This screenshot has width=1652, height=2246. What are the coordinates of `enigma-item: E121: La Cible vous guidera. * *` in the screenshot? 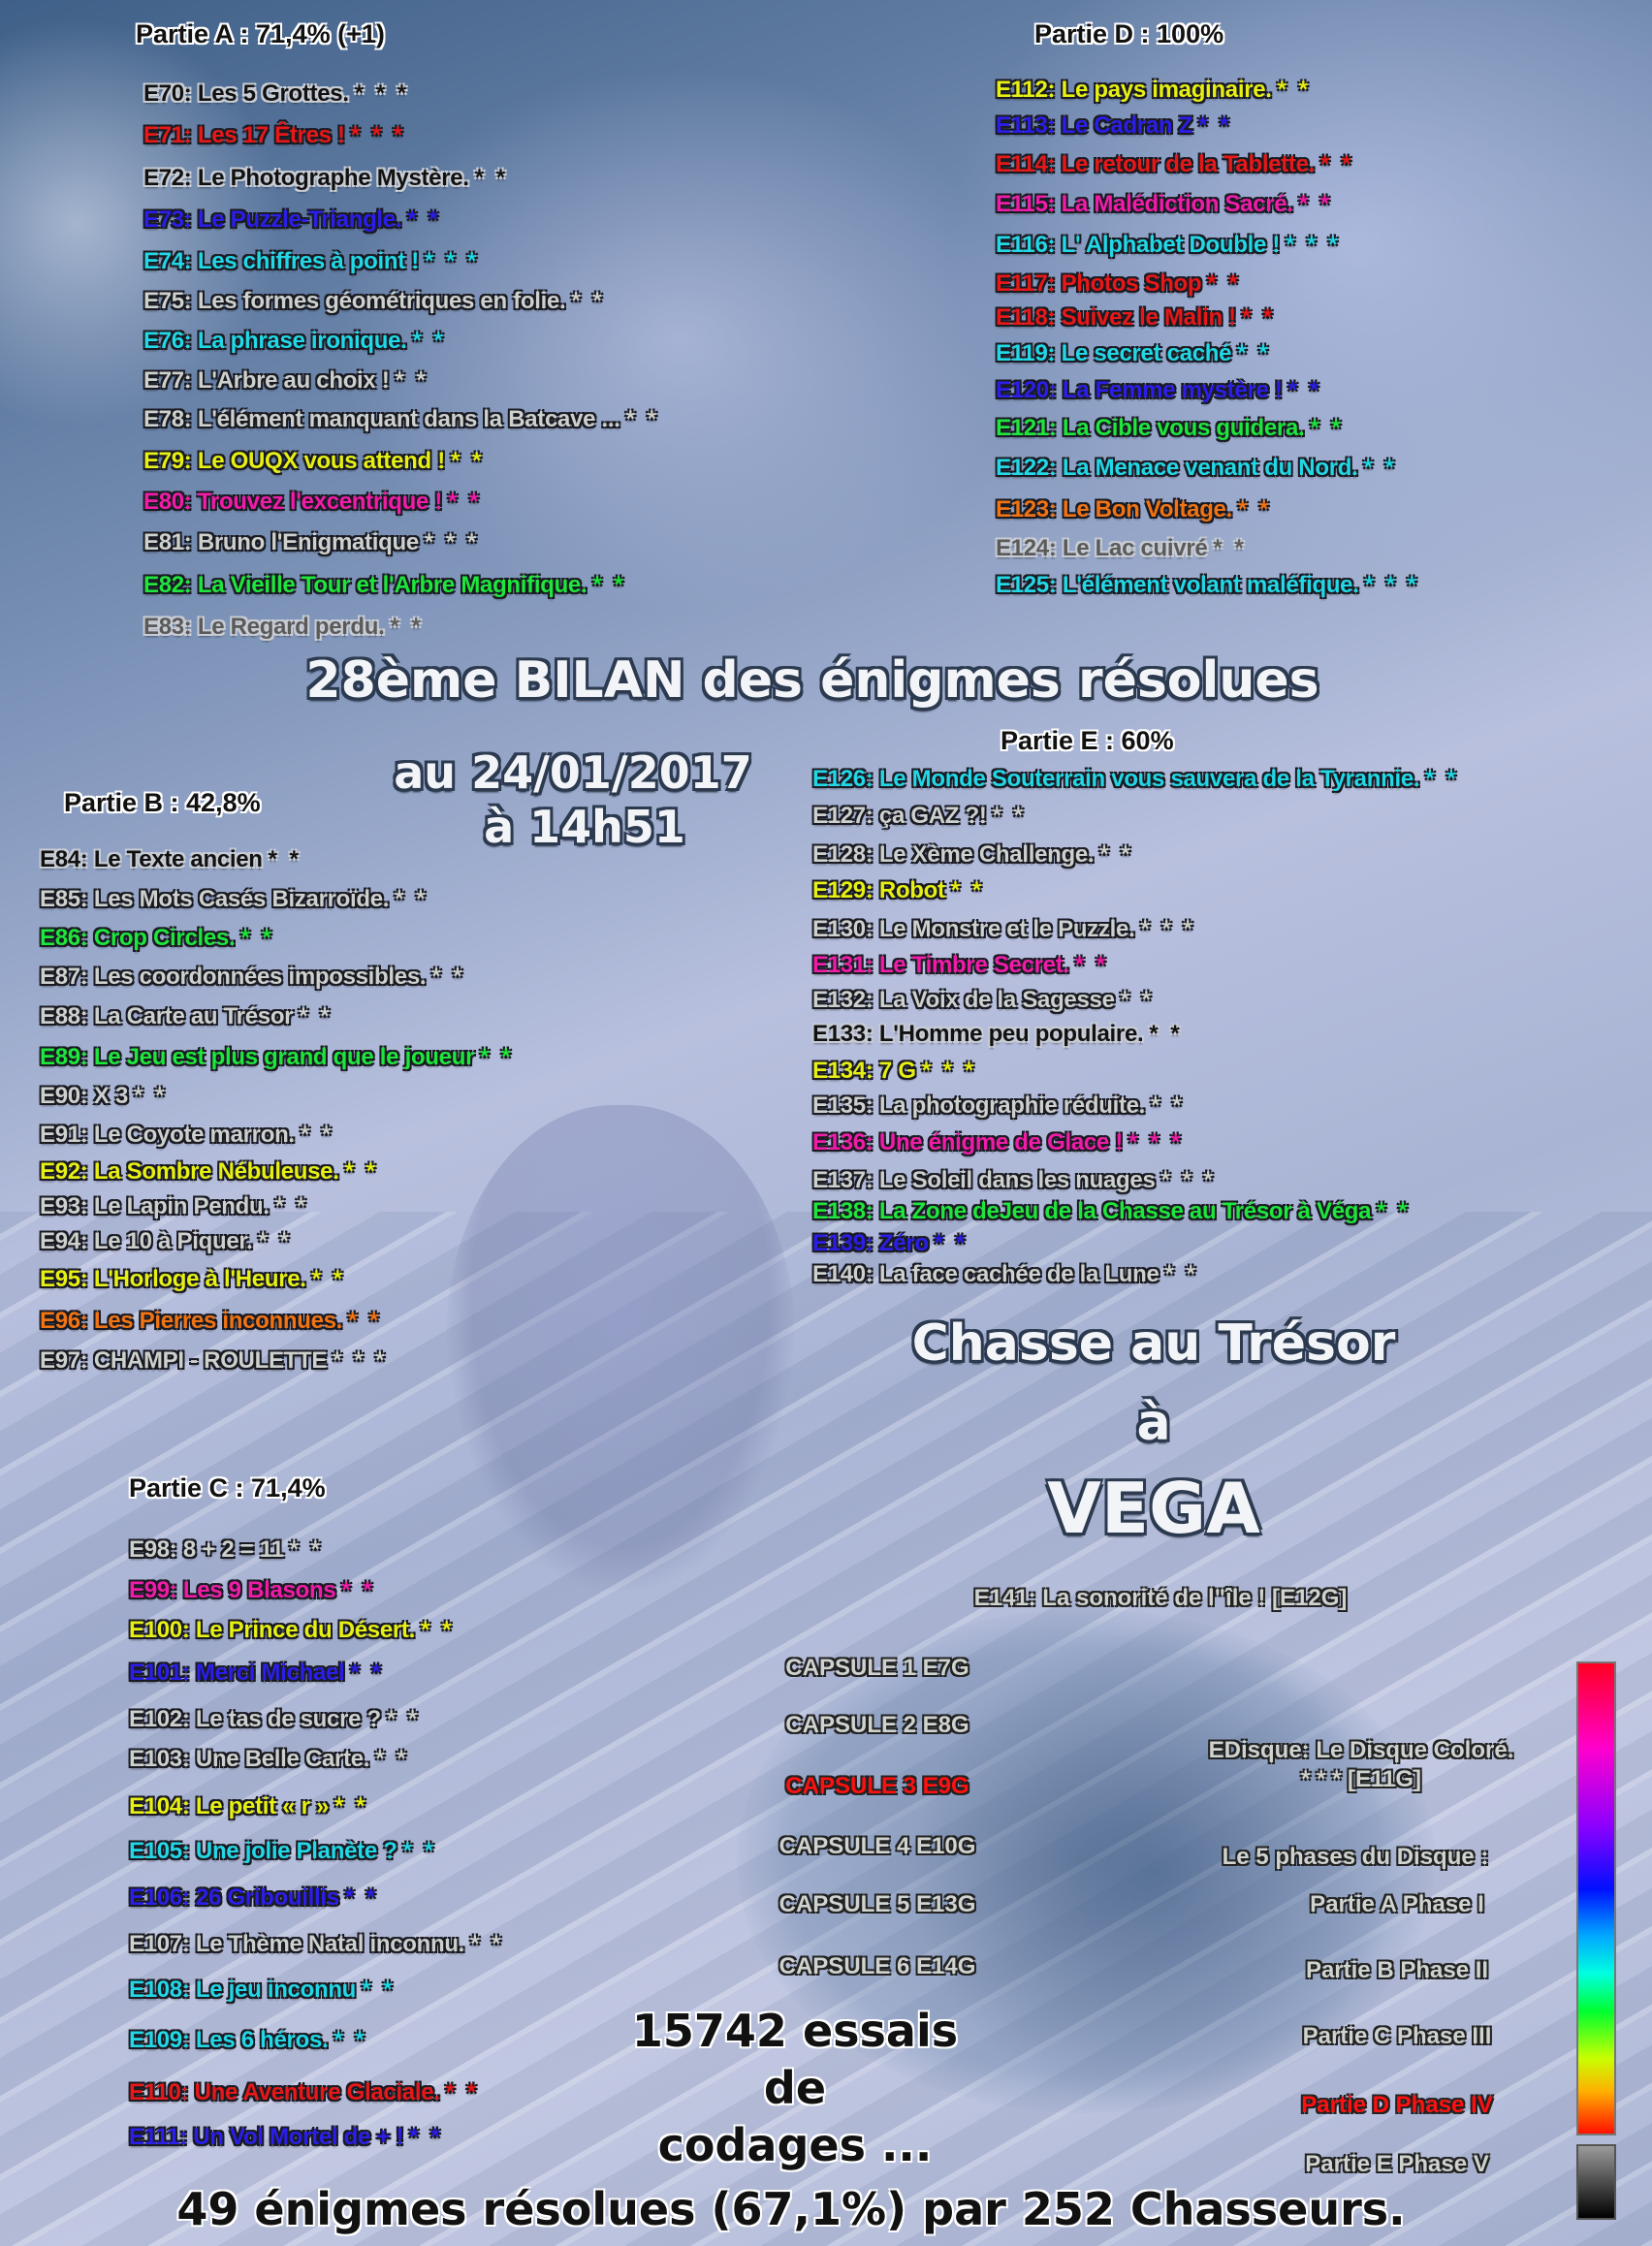 It's located at (1170, 428).